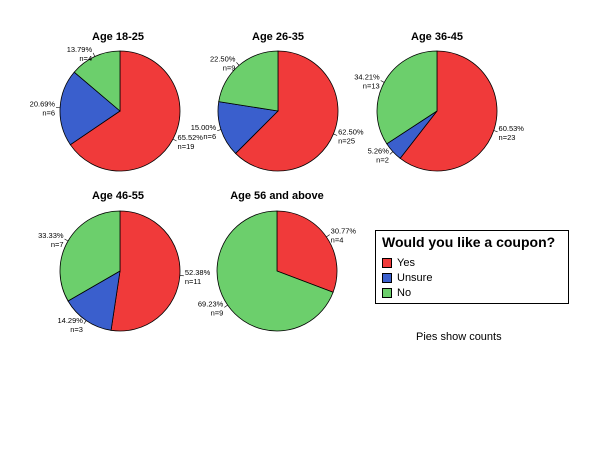 The height and width of the screenshot is (458, 596). Describe the element at coordinates (71, 320) in the screenshot. I see `pie-label-percent: 14.29%` at that location.